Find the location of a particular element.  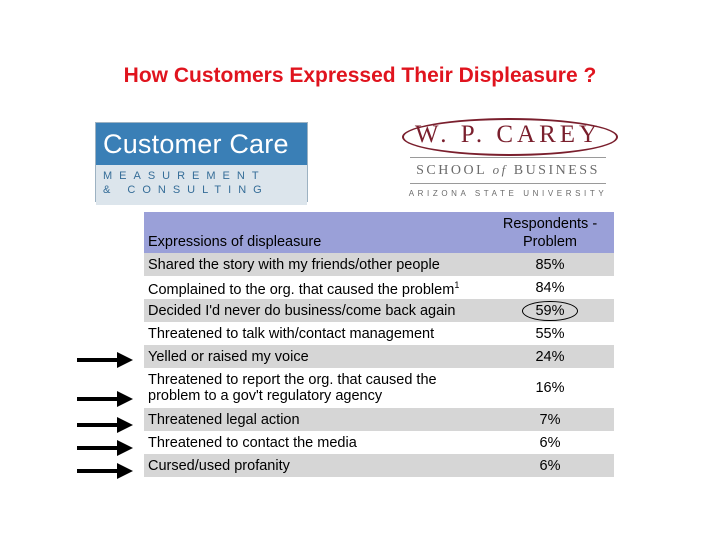

table-row: Threatened legal action 7% is located at coordinates (379, 419).